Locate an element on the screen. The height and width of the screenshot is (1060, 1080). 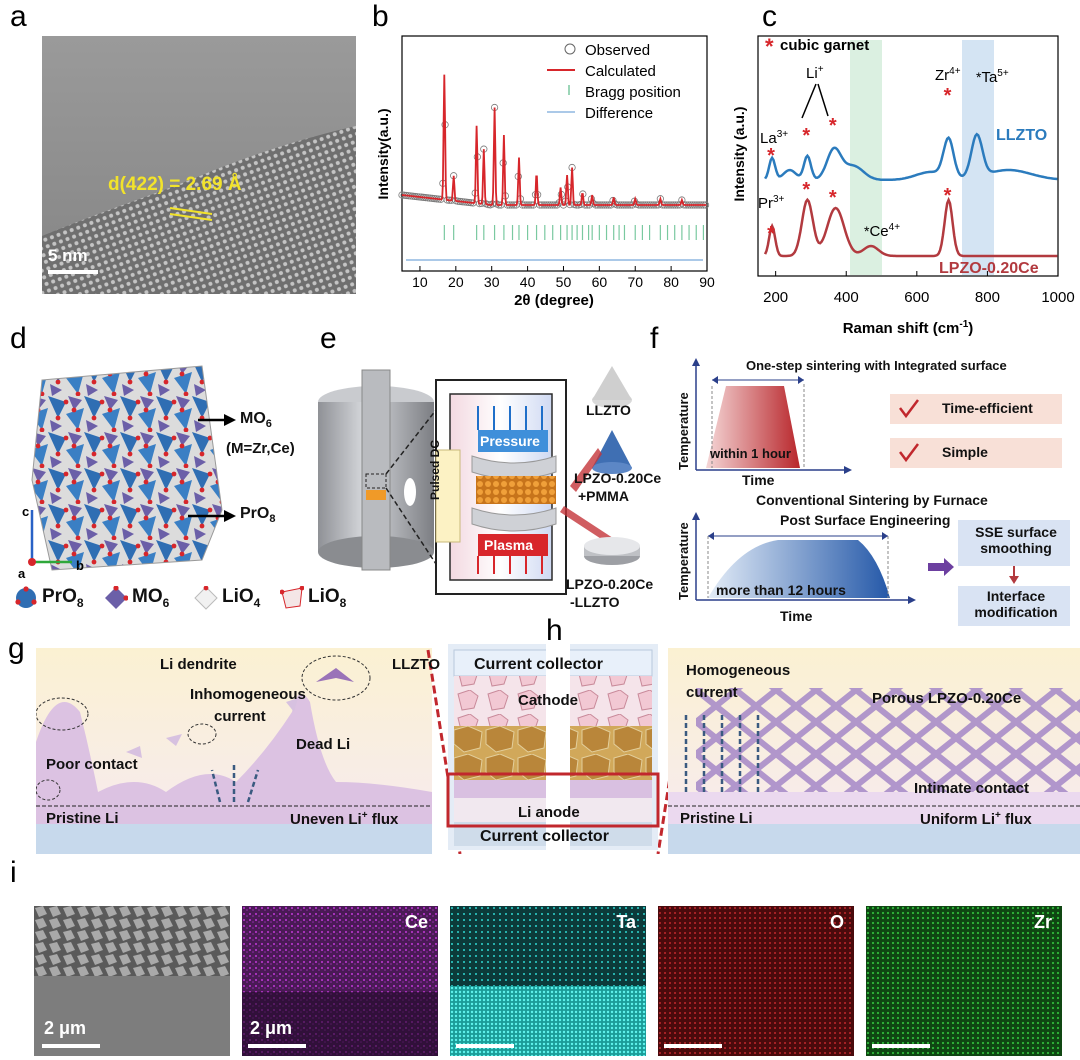
g-llzto: LLZTO is located at coordinates (416, 664).